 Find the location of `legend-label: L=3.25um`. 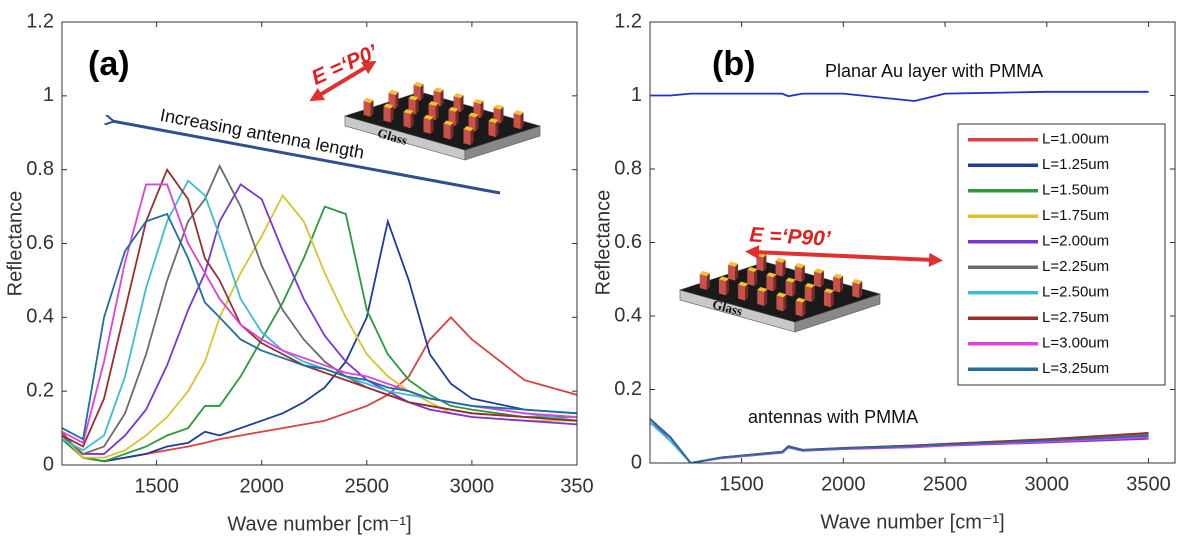

legend-label: L=3.25um is located at coordinates (1075, 368).